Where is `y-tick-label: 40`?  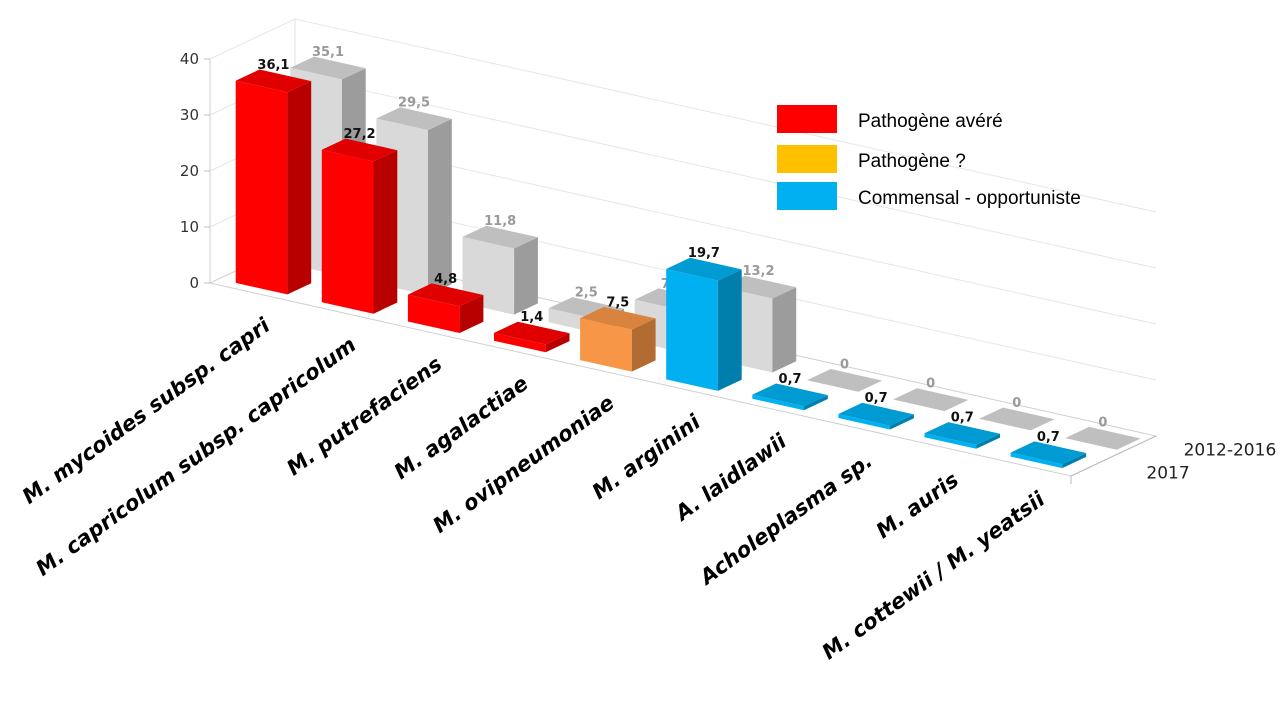
y-tick-label: 40 is located at coordinates (189, 59).